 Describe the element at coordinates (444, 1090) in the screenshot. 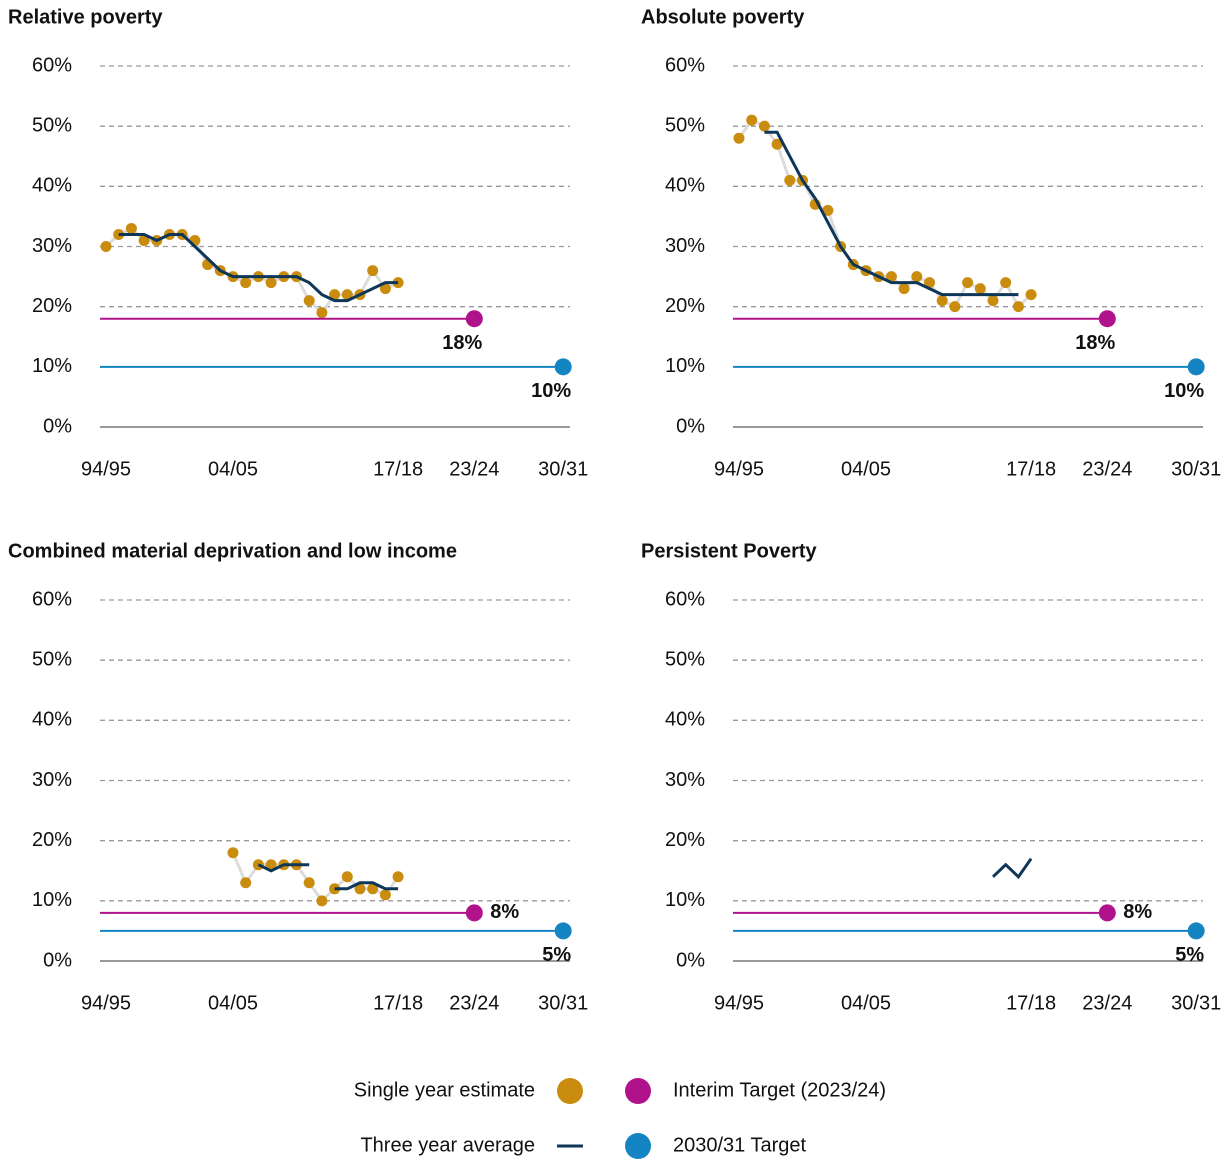

I see `legend-label: Single year estimate` at that location.